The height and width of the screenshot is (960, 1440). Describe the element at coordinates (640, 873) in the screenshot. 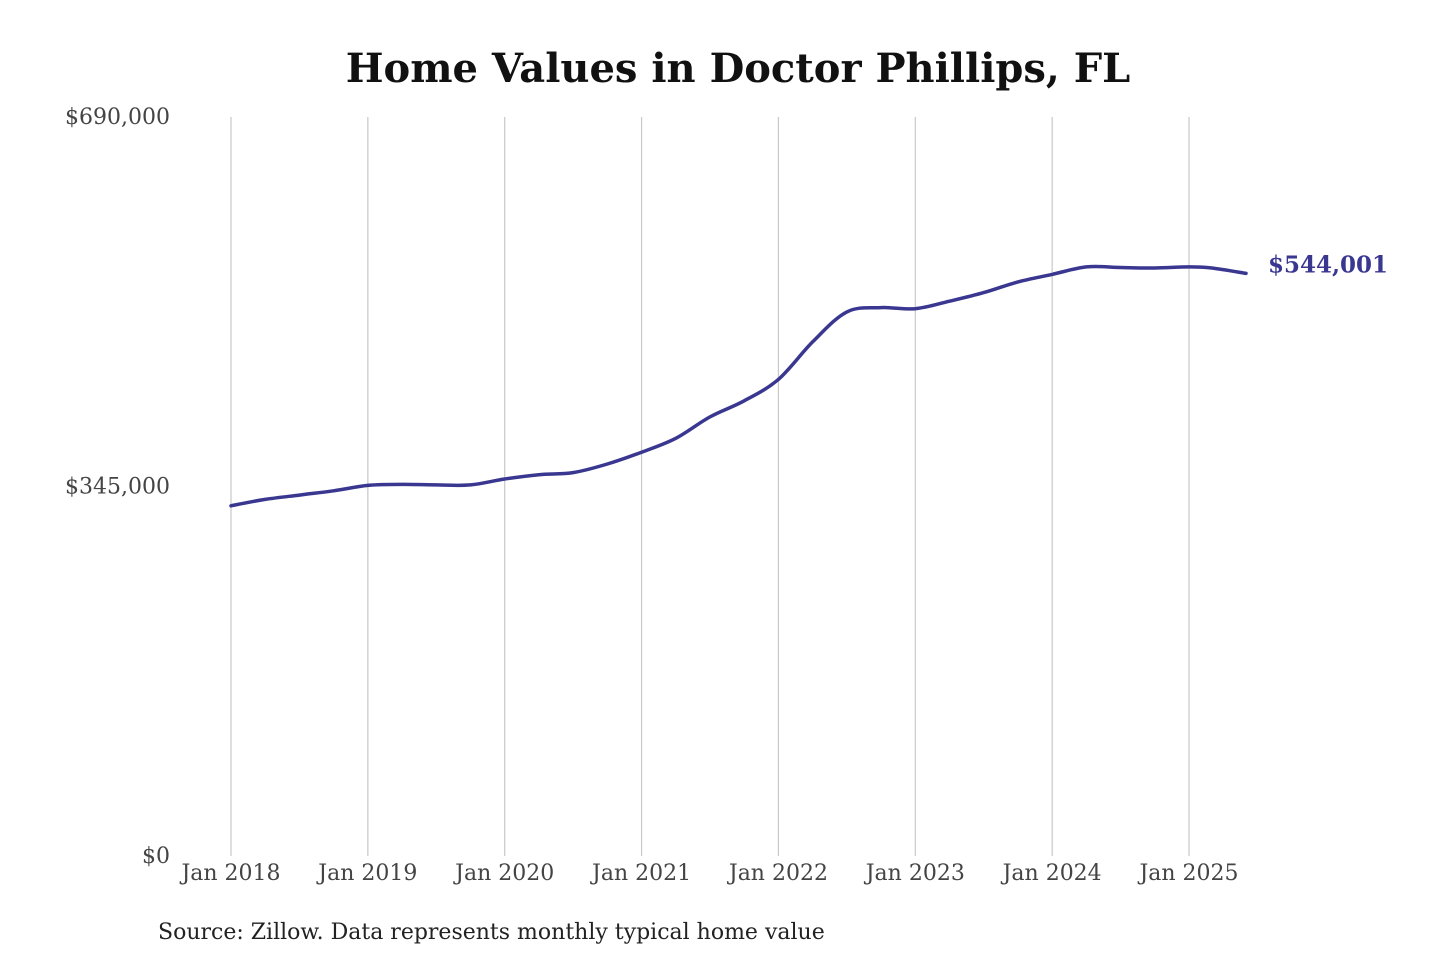

I see `x-tick-label: Jan 2021` at that location.